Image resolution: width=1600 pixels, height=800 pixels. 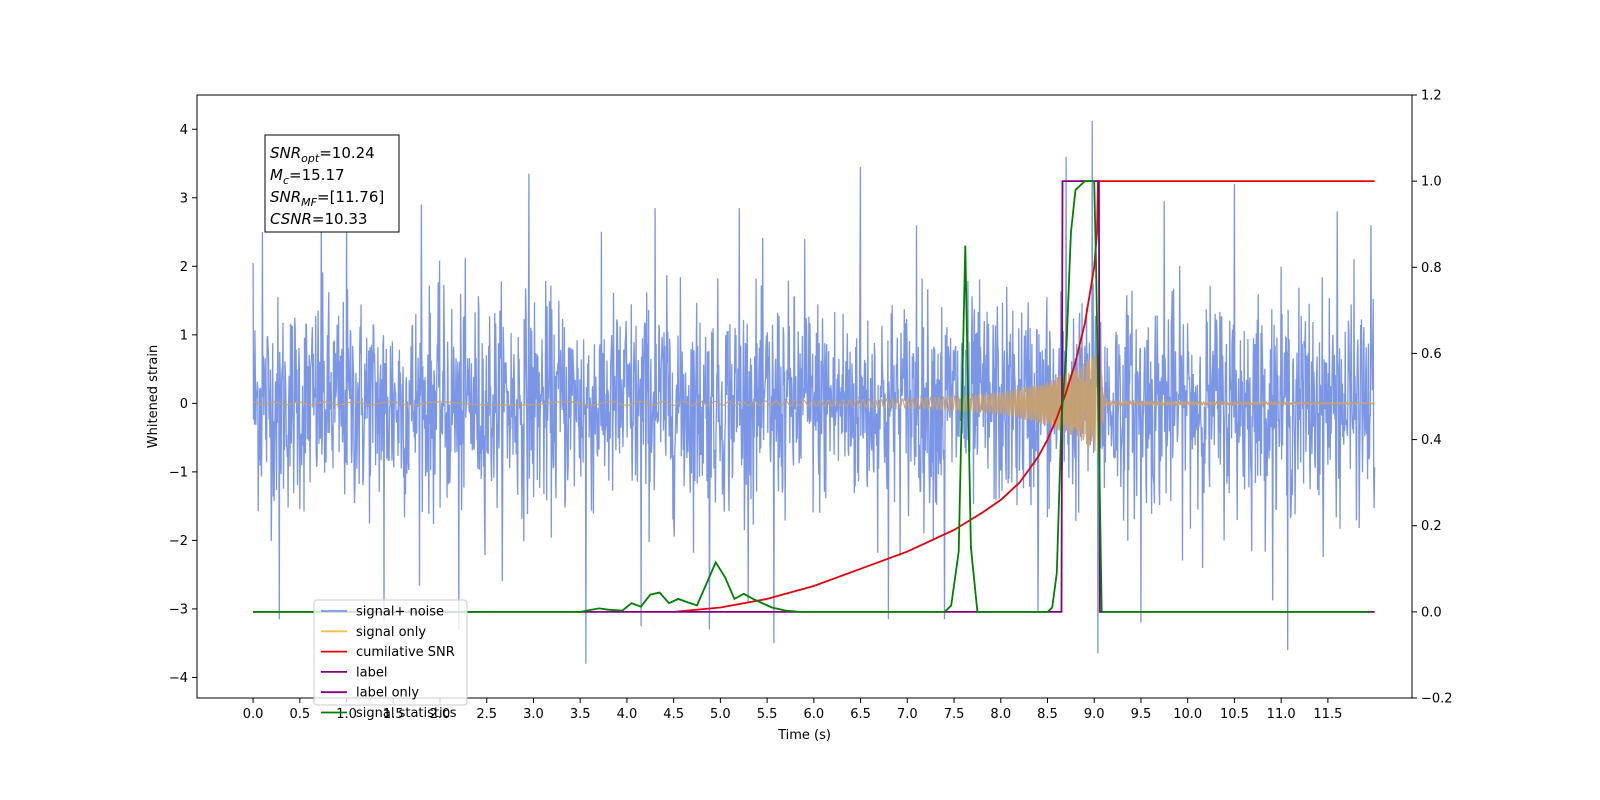 What do you see at coordinates (178, 472) in the screenshot?
I see `y-tick-label: −1` at bounding box center [178, 472].